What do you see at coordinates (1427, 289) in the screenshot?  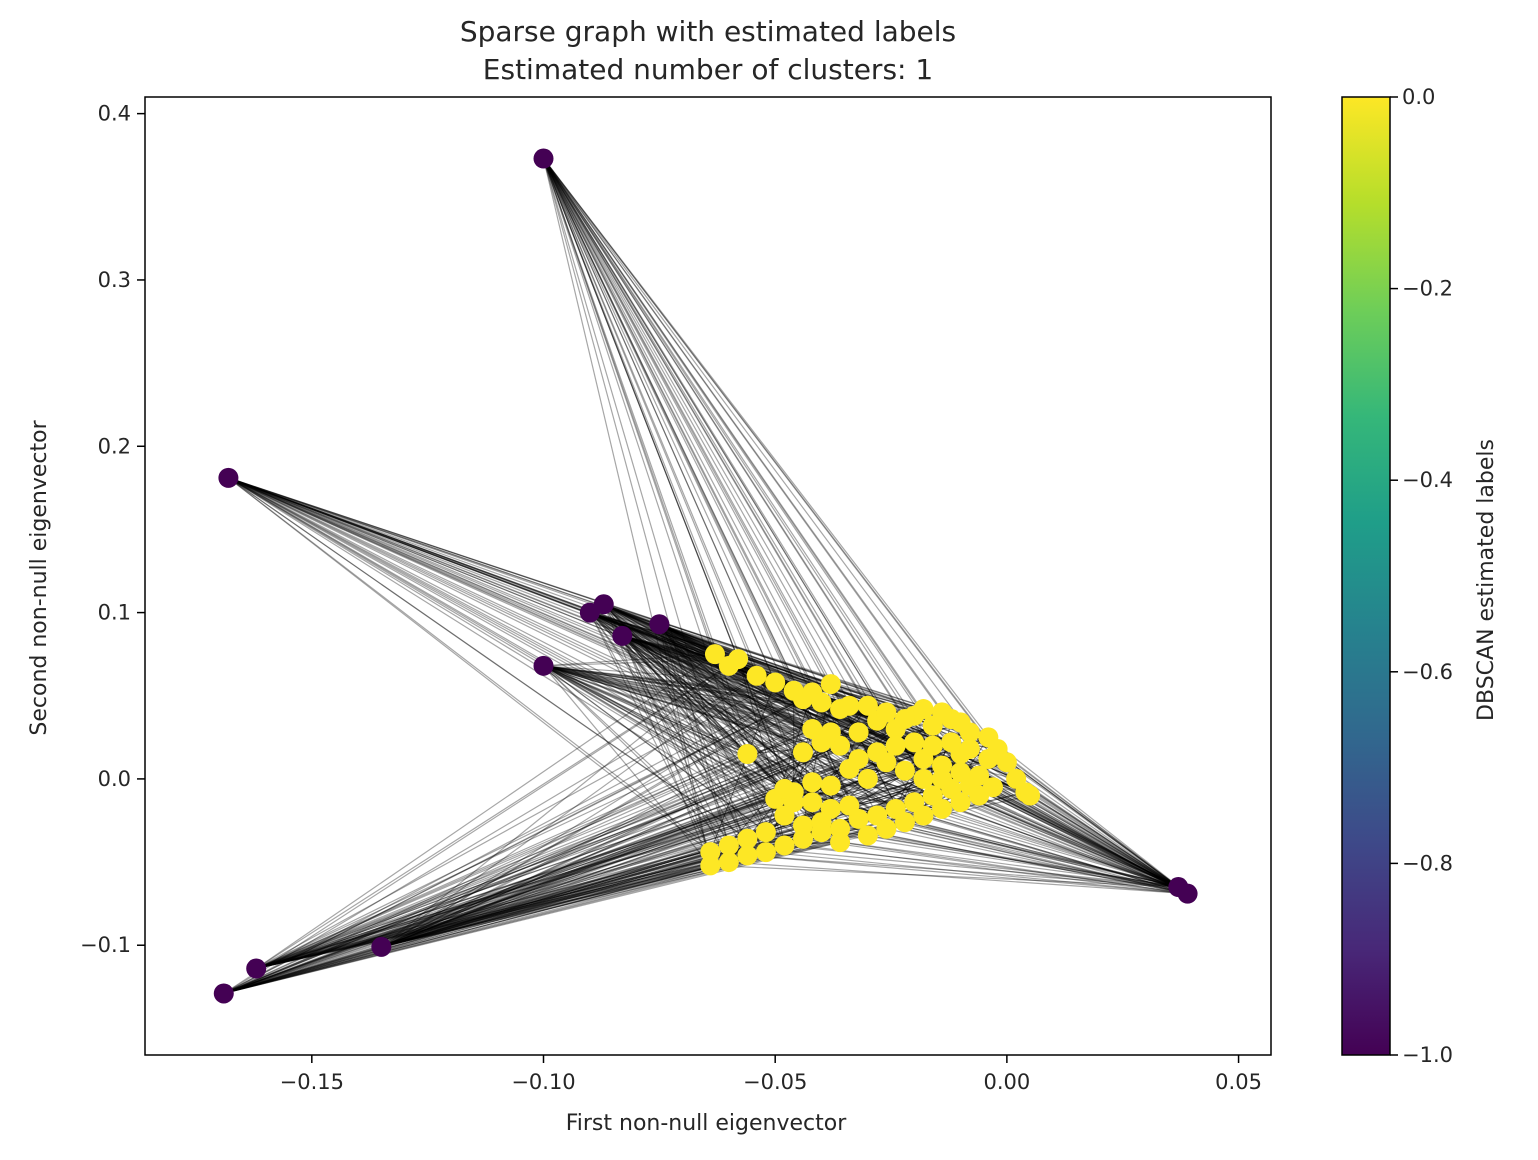 I see `colorbar-tick-label: −0.2` at bounding box center [1427, 289].